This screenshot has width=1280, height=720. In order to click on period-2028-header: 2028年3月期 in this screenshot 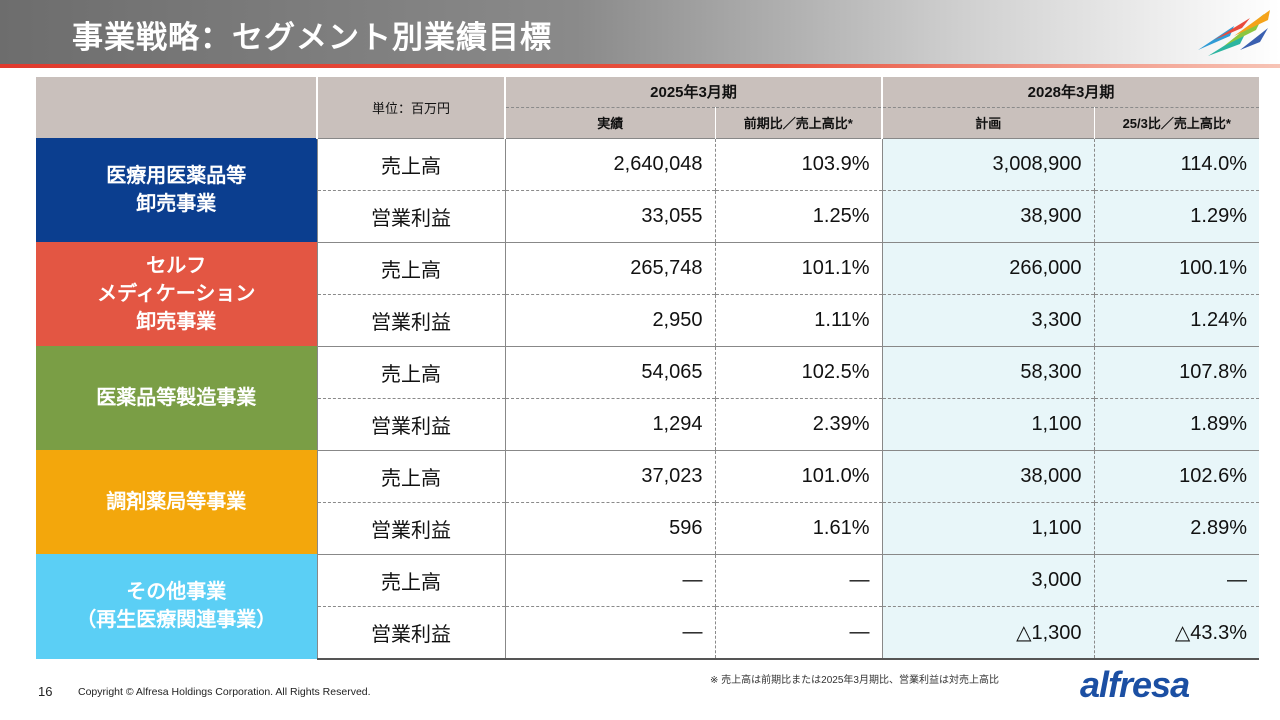, I will do `click(1070, 92)`.